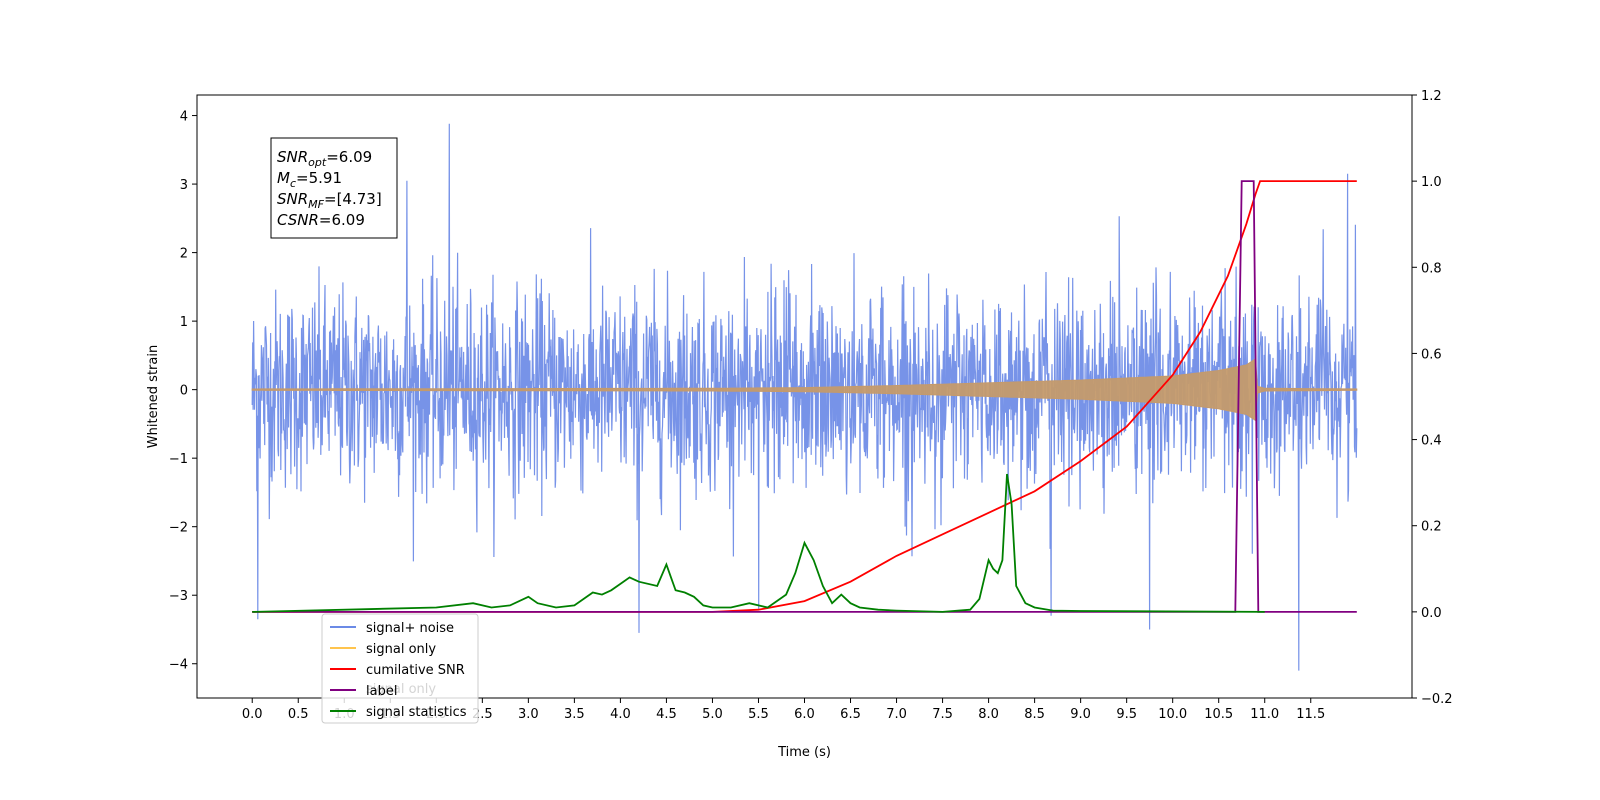 The image size is (1600, 800). Describe the element at coordinates (298, 714) in the screenshot. I see `x-tick-label: 0.5` at that location.